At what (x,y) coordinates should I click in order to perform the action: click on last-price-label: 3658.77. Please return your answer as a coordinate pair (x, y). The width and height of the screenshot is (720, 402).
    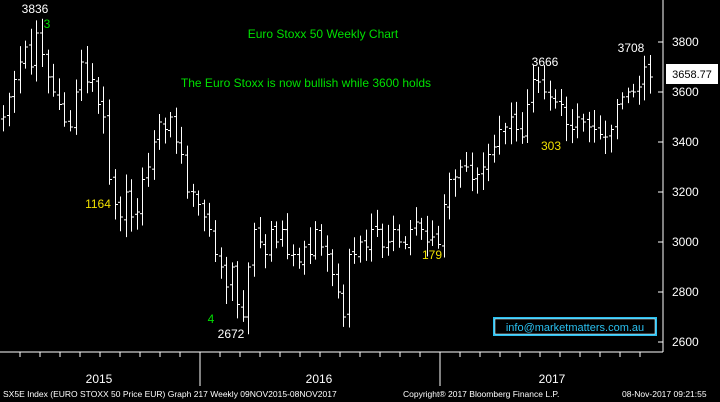
    Looking at the image, I should click on (692, 75).